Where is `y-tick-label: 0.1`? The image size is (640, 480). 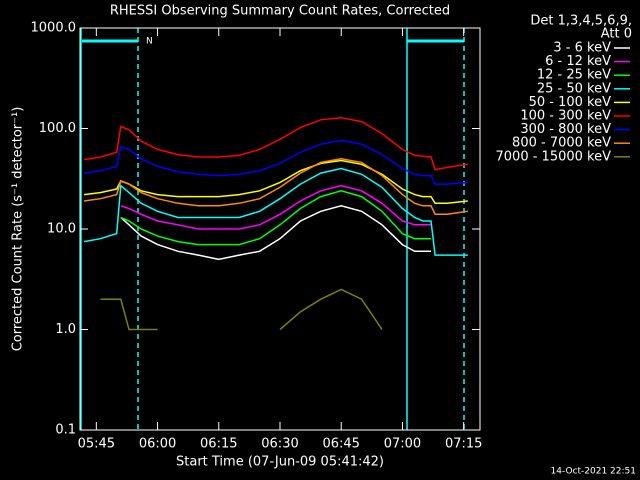 y-tick-label: 0.1 is located at coordinates (65, 430).